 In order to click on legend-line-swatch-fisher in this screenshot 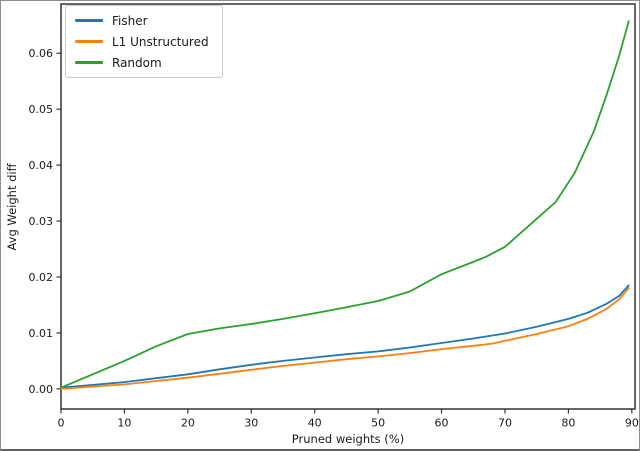, I will do `click(89, 20)`.